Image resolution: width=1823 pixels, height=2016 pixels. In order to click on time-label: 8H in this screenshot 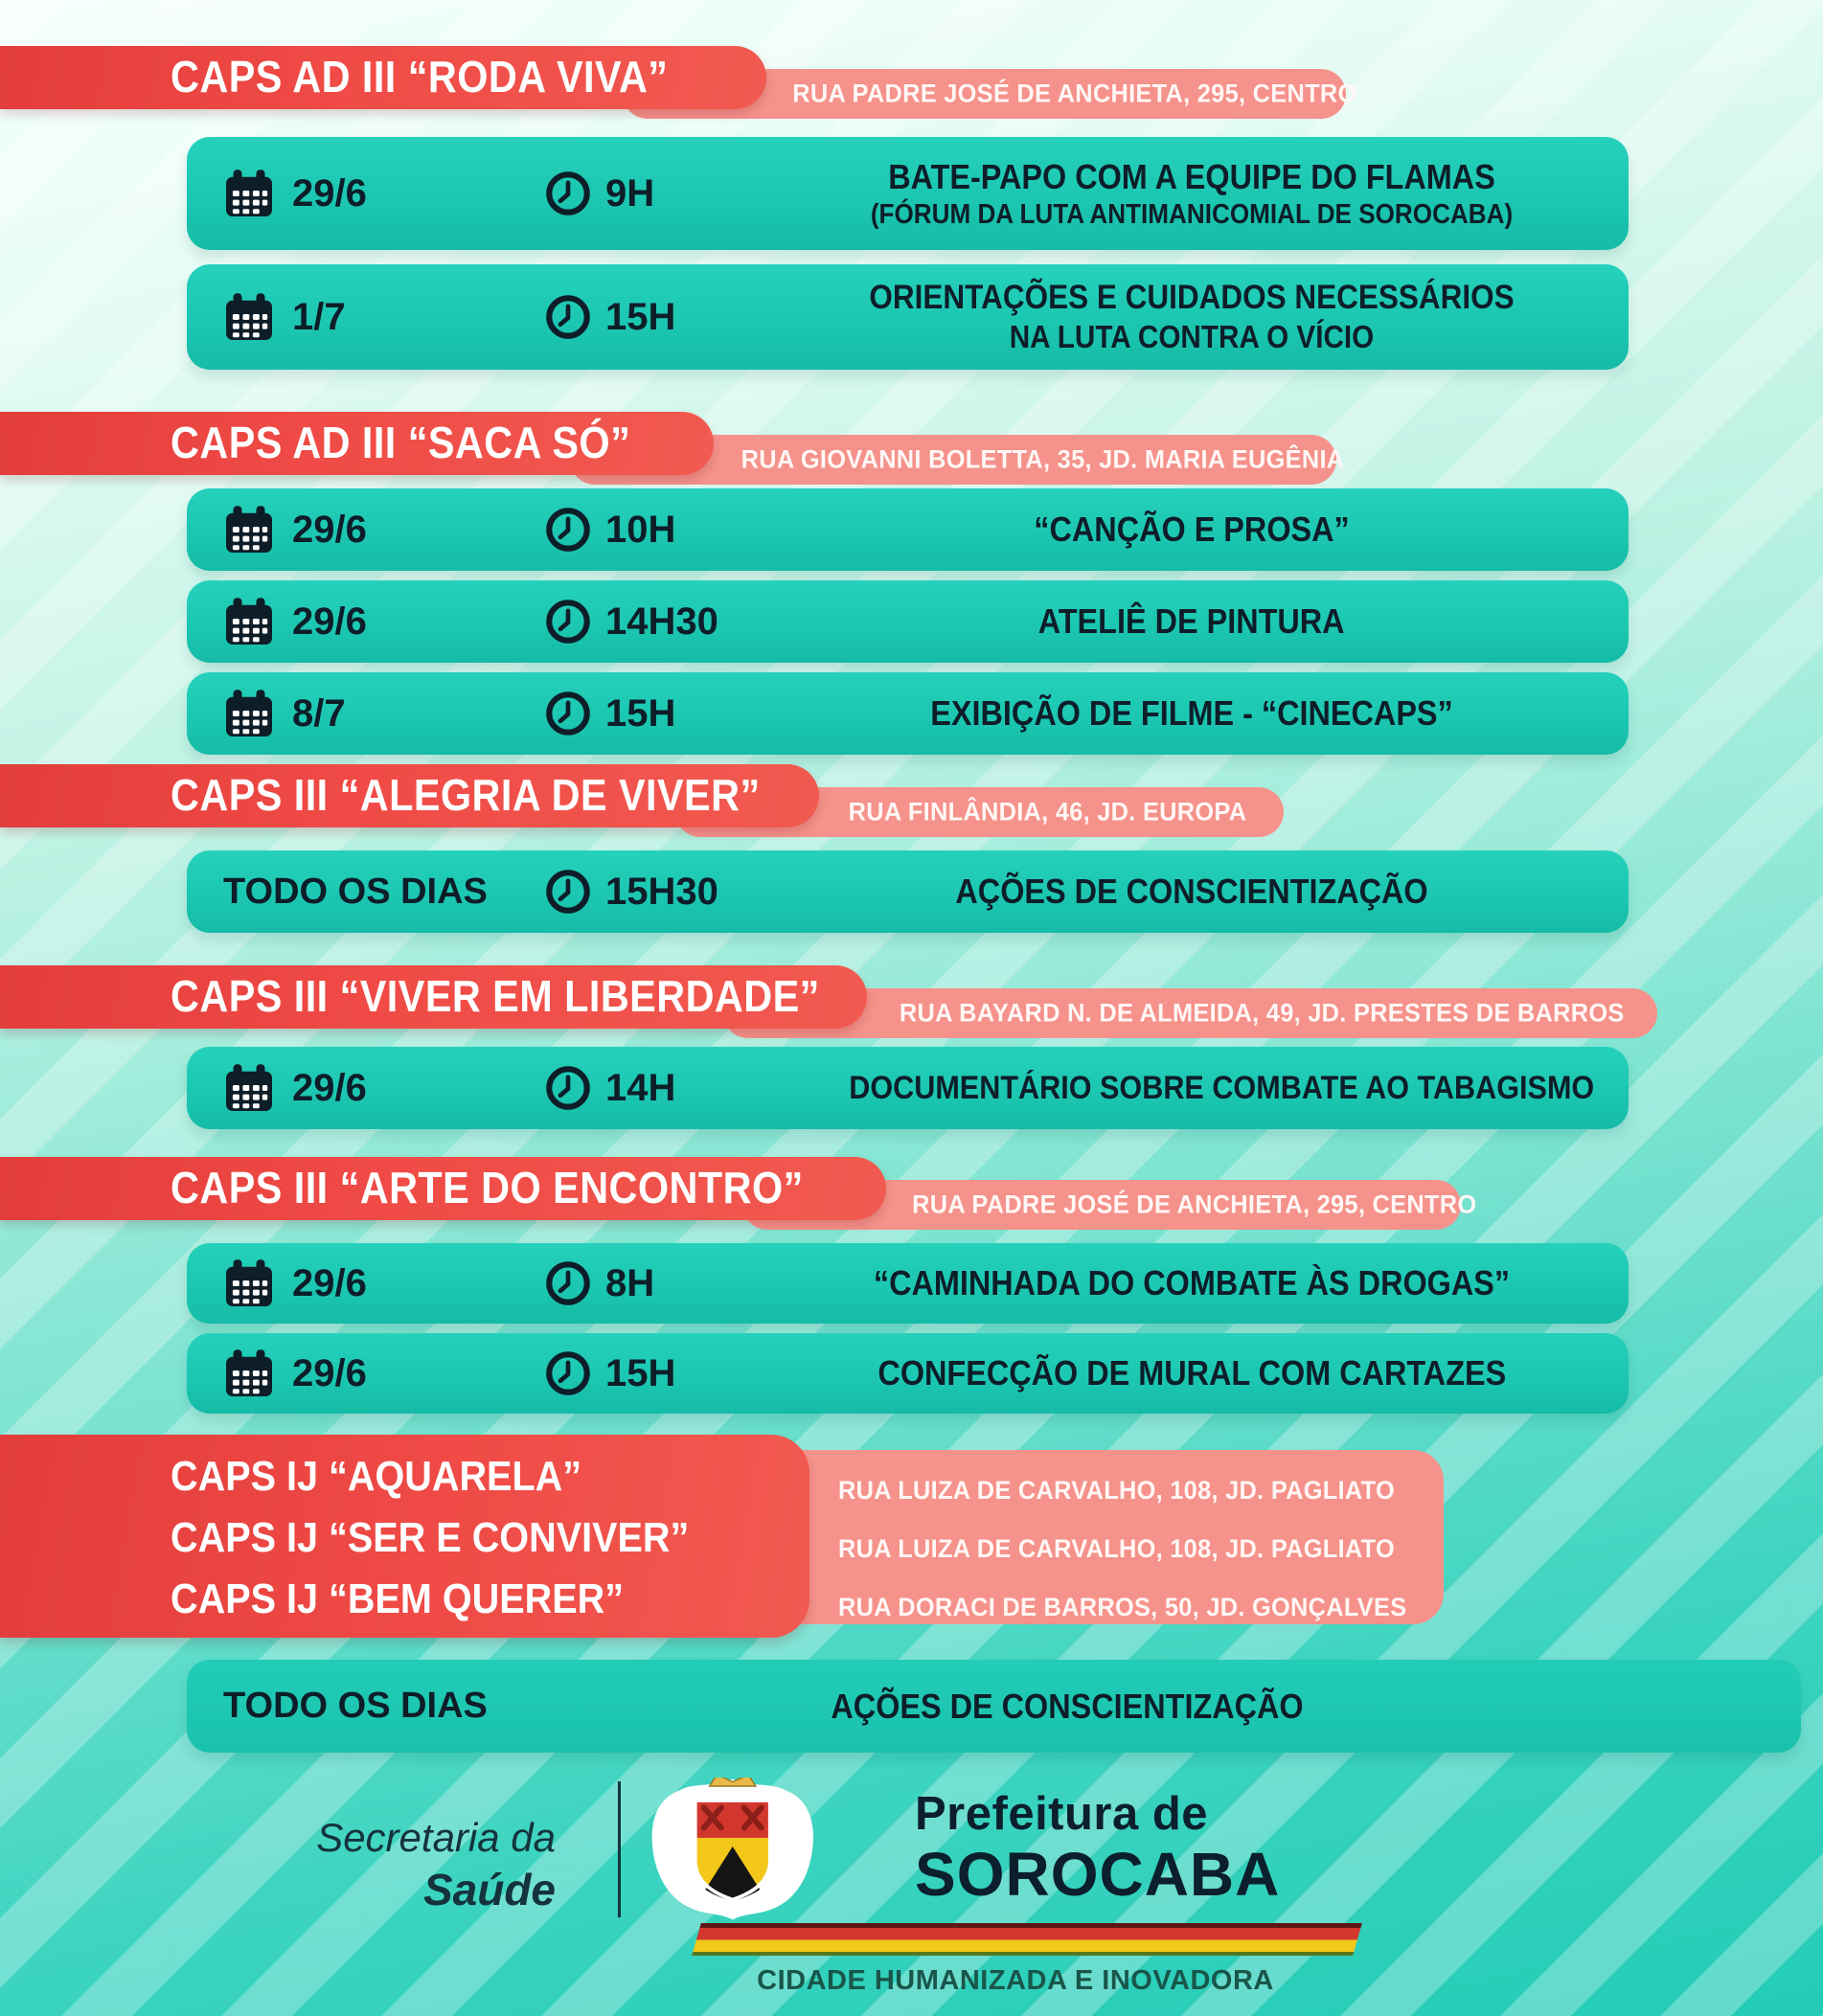, I will do `click(630, 1282)`.